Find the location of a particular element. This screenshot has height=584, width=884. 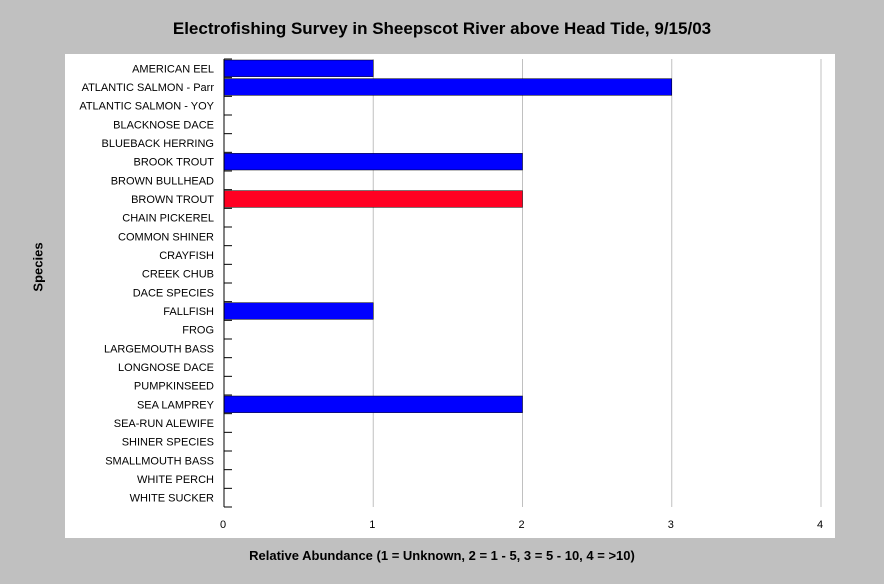

y-tick-label: WHITE PERCH is located at coordinates (175, 480).